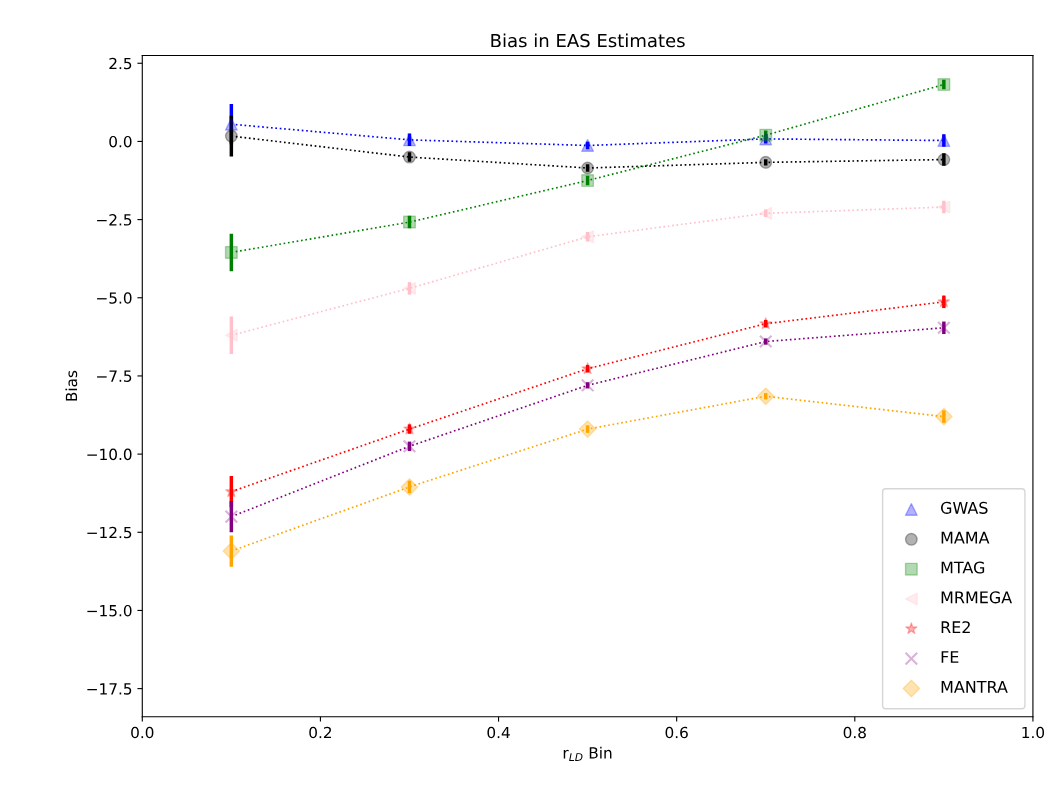  What do you see at coordinates (676, 732) in the screenshot?
I see `x-tick-label: 0.6` at bounding box center [676, 732].